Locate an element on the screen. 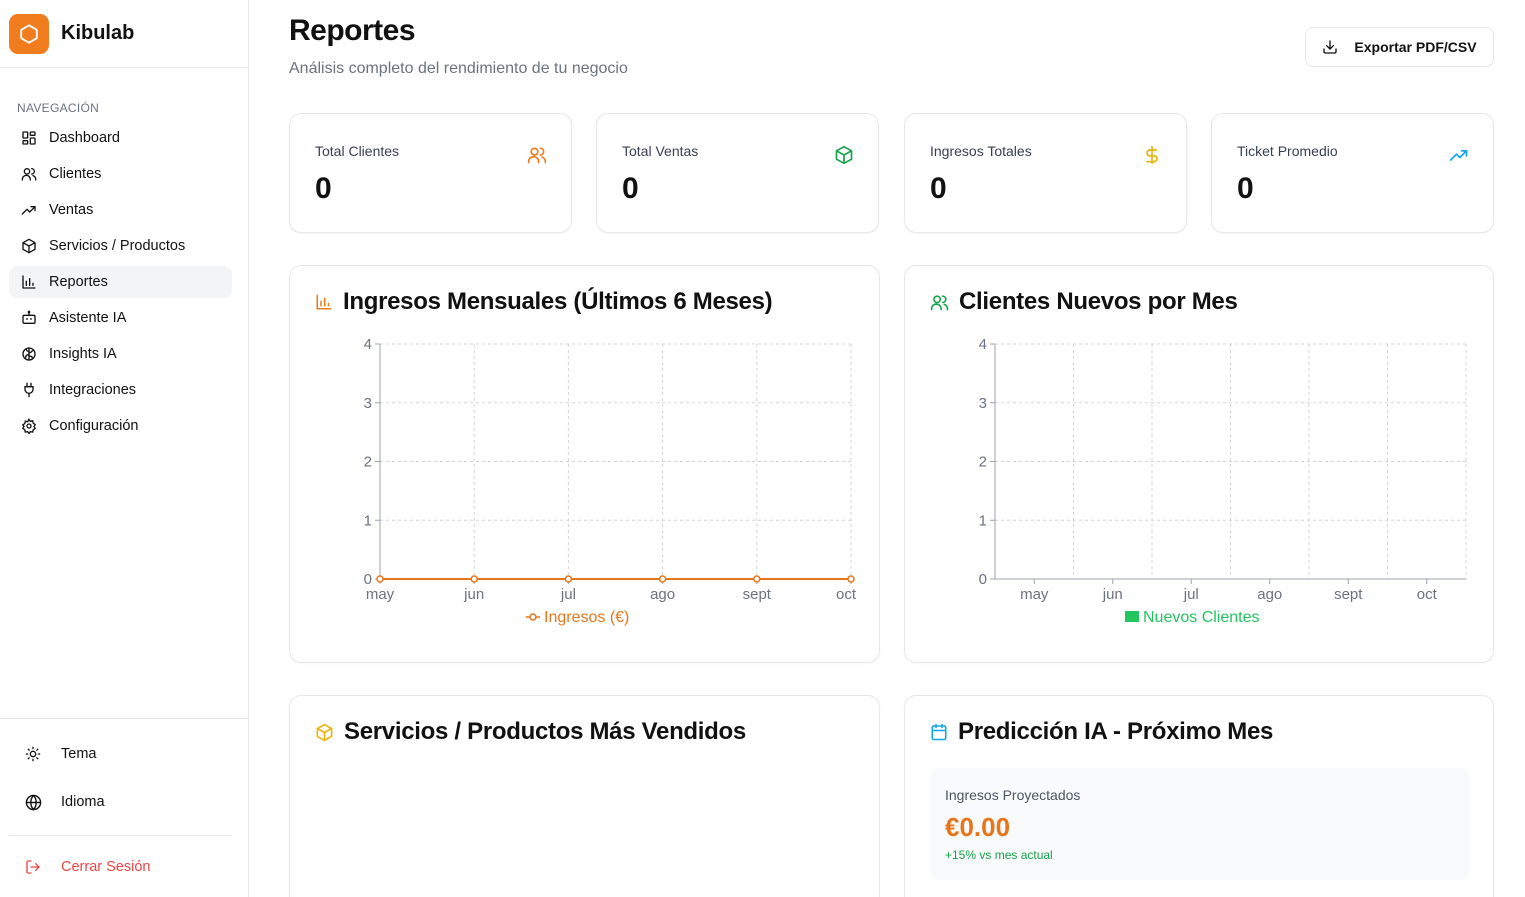 The image size is (1525, 897). logout-button: Cerrar Sesión is located at coordinates (87, 867).